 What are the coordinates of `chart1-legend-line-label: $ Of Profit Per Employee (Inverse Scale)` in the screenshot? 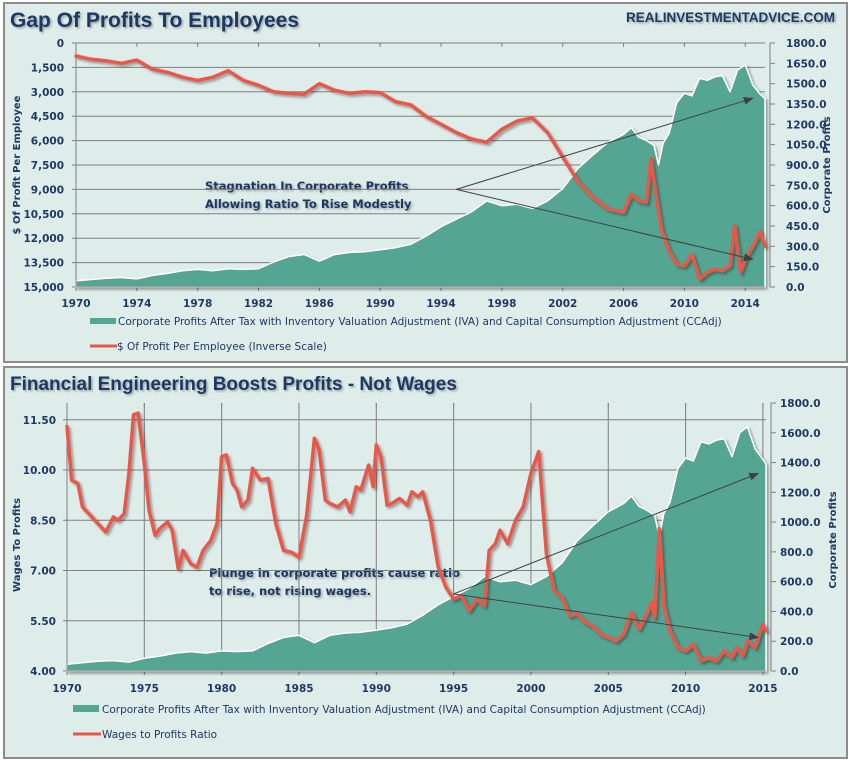 It's located at (222, 347).